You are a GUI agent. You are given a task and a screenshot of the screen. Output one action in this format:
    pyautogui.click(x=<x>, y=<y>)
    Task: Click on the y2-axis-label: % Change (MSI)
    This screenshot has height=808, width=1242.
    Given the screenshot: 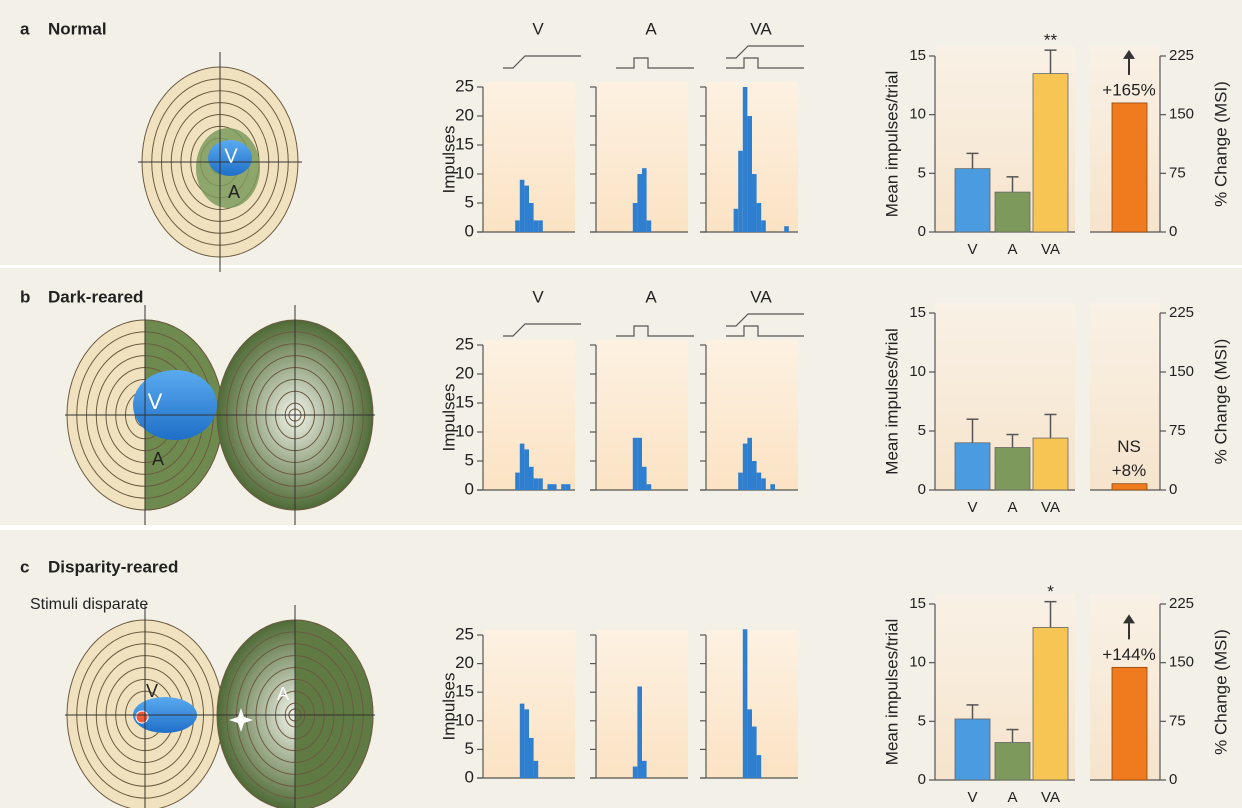 What is the action you would take?
    pyautogui.click(x=1220, y=692)
    